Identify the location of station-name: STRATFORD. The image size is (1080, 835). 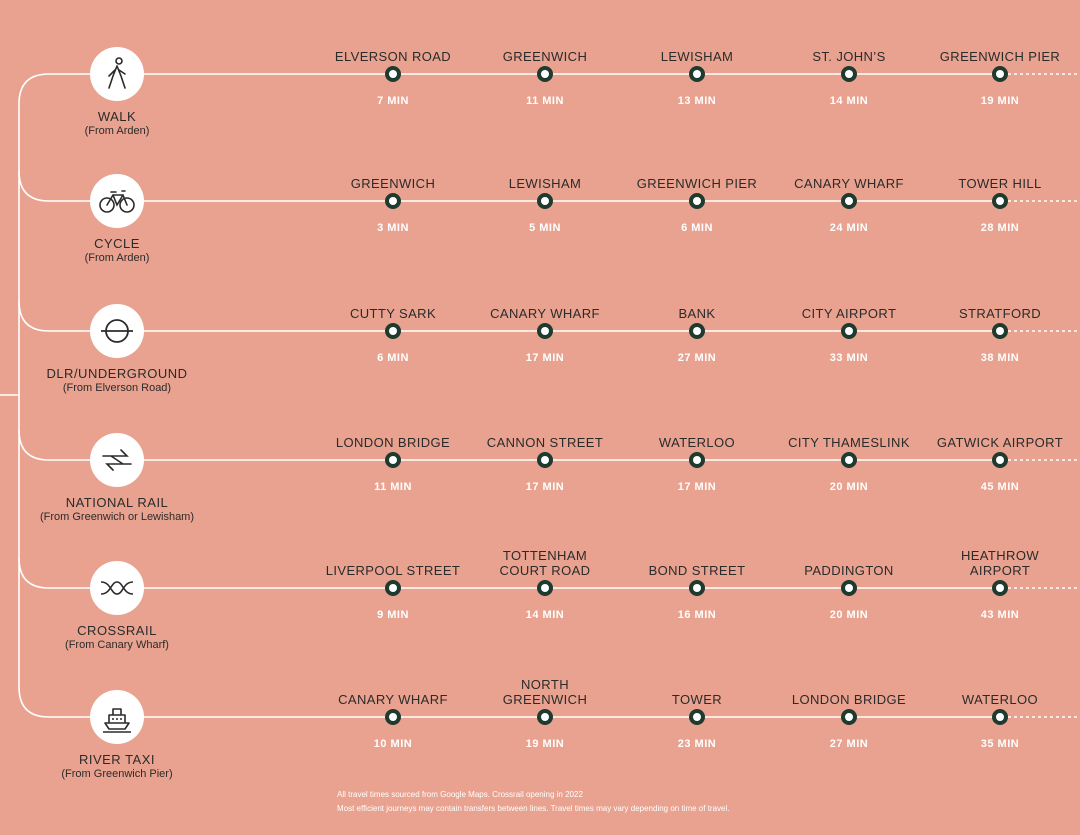
(1000, 313).